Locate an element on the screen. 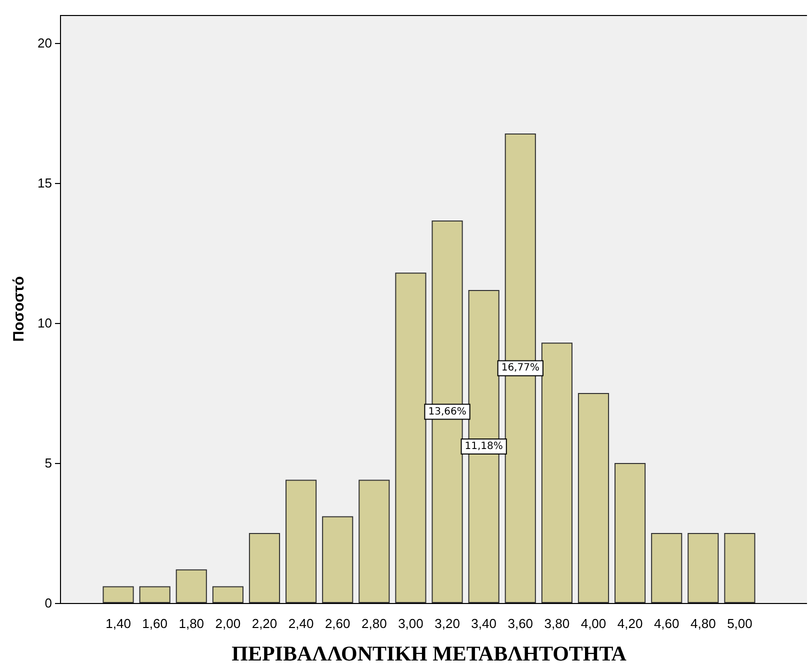 This screenshot has height=669, width=808. x-tick-label: 2,00 is located at coordinates (228, 623).